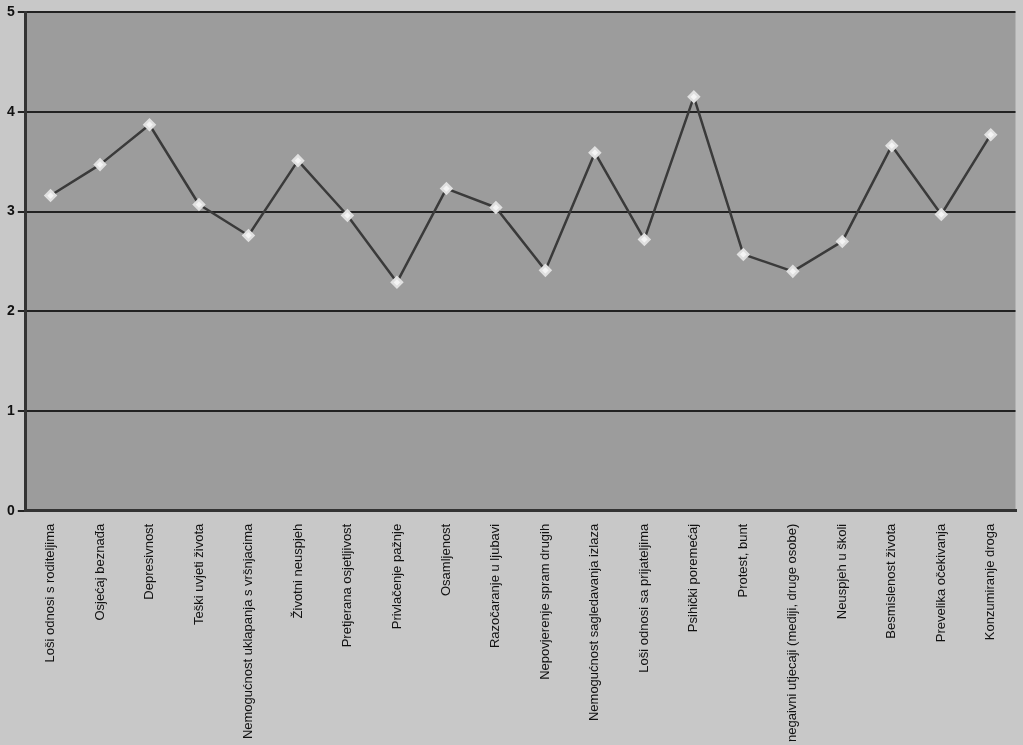 Image resolution: width=1023 pixels, height=745 pixels. What do you see at coordinates (297, 571) in the screenshot?
I see `x-tick-label: Životni neuspjeh` at bounding box center [297, 571].